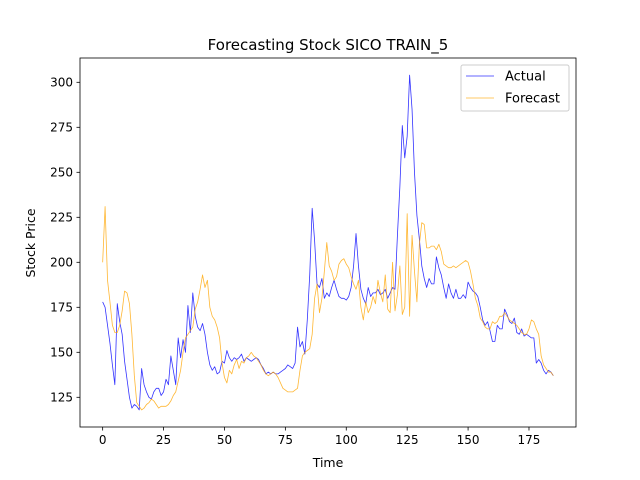 The image size is (640, 480). What do you see at coordinates (61, 353) in the screenshot?
I see `y-tick-label: 150` at bounding box center [61, 353].